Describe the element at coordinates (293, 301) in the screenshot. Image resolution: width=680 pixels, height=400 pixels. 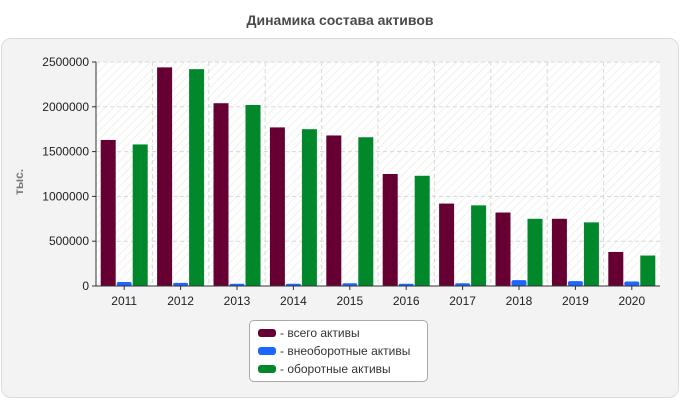
I see `x-tick-label: 2014` at that location.